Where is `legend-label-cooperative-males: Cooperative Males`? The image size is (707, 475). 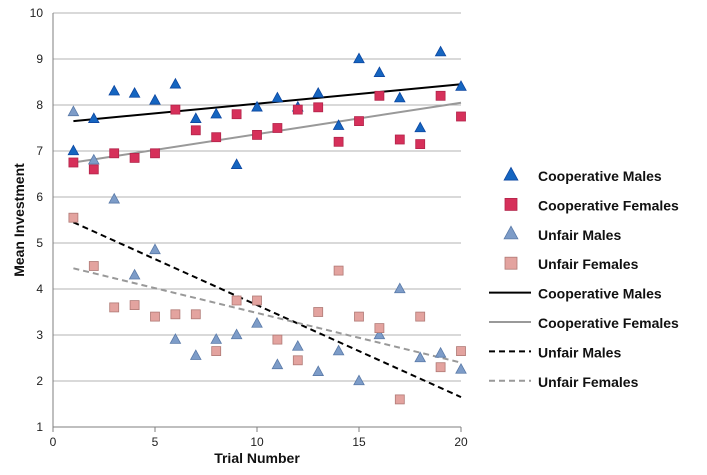
legend-label-cooperative-males: Cooperative Males is located at coordinates (600, 176).